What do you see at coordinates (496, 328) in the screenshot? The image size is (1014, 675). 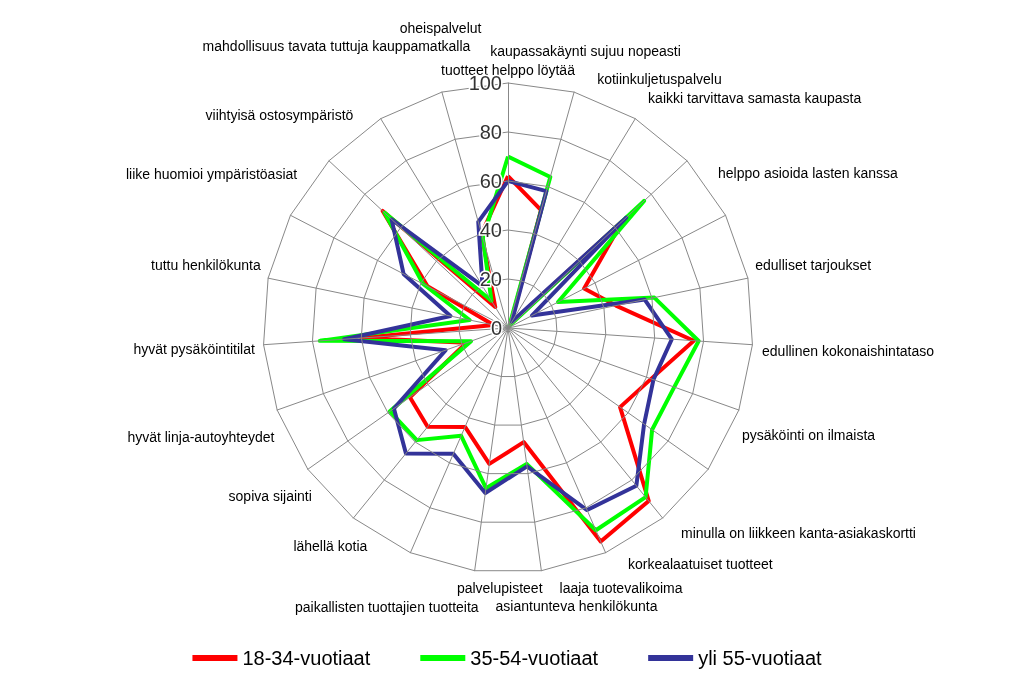 I see `y-tick-label: 0` at bounding box center [496, 328].